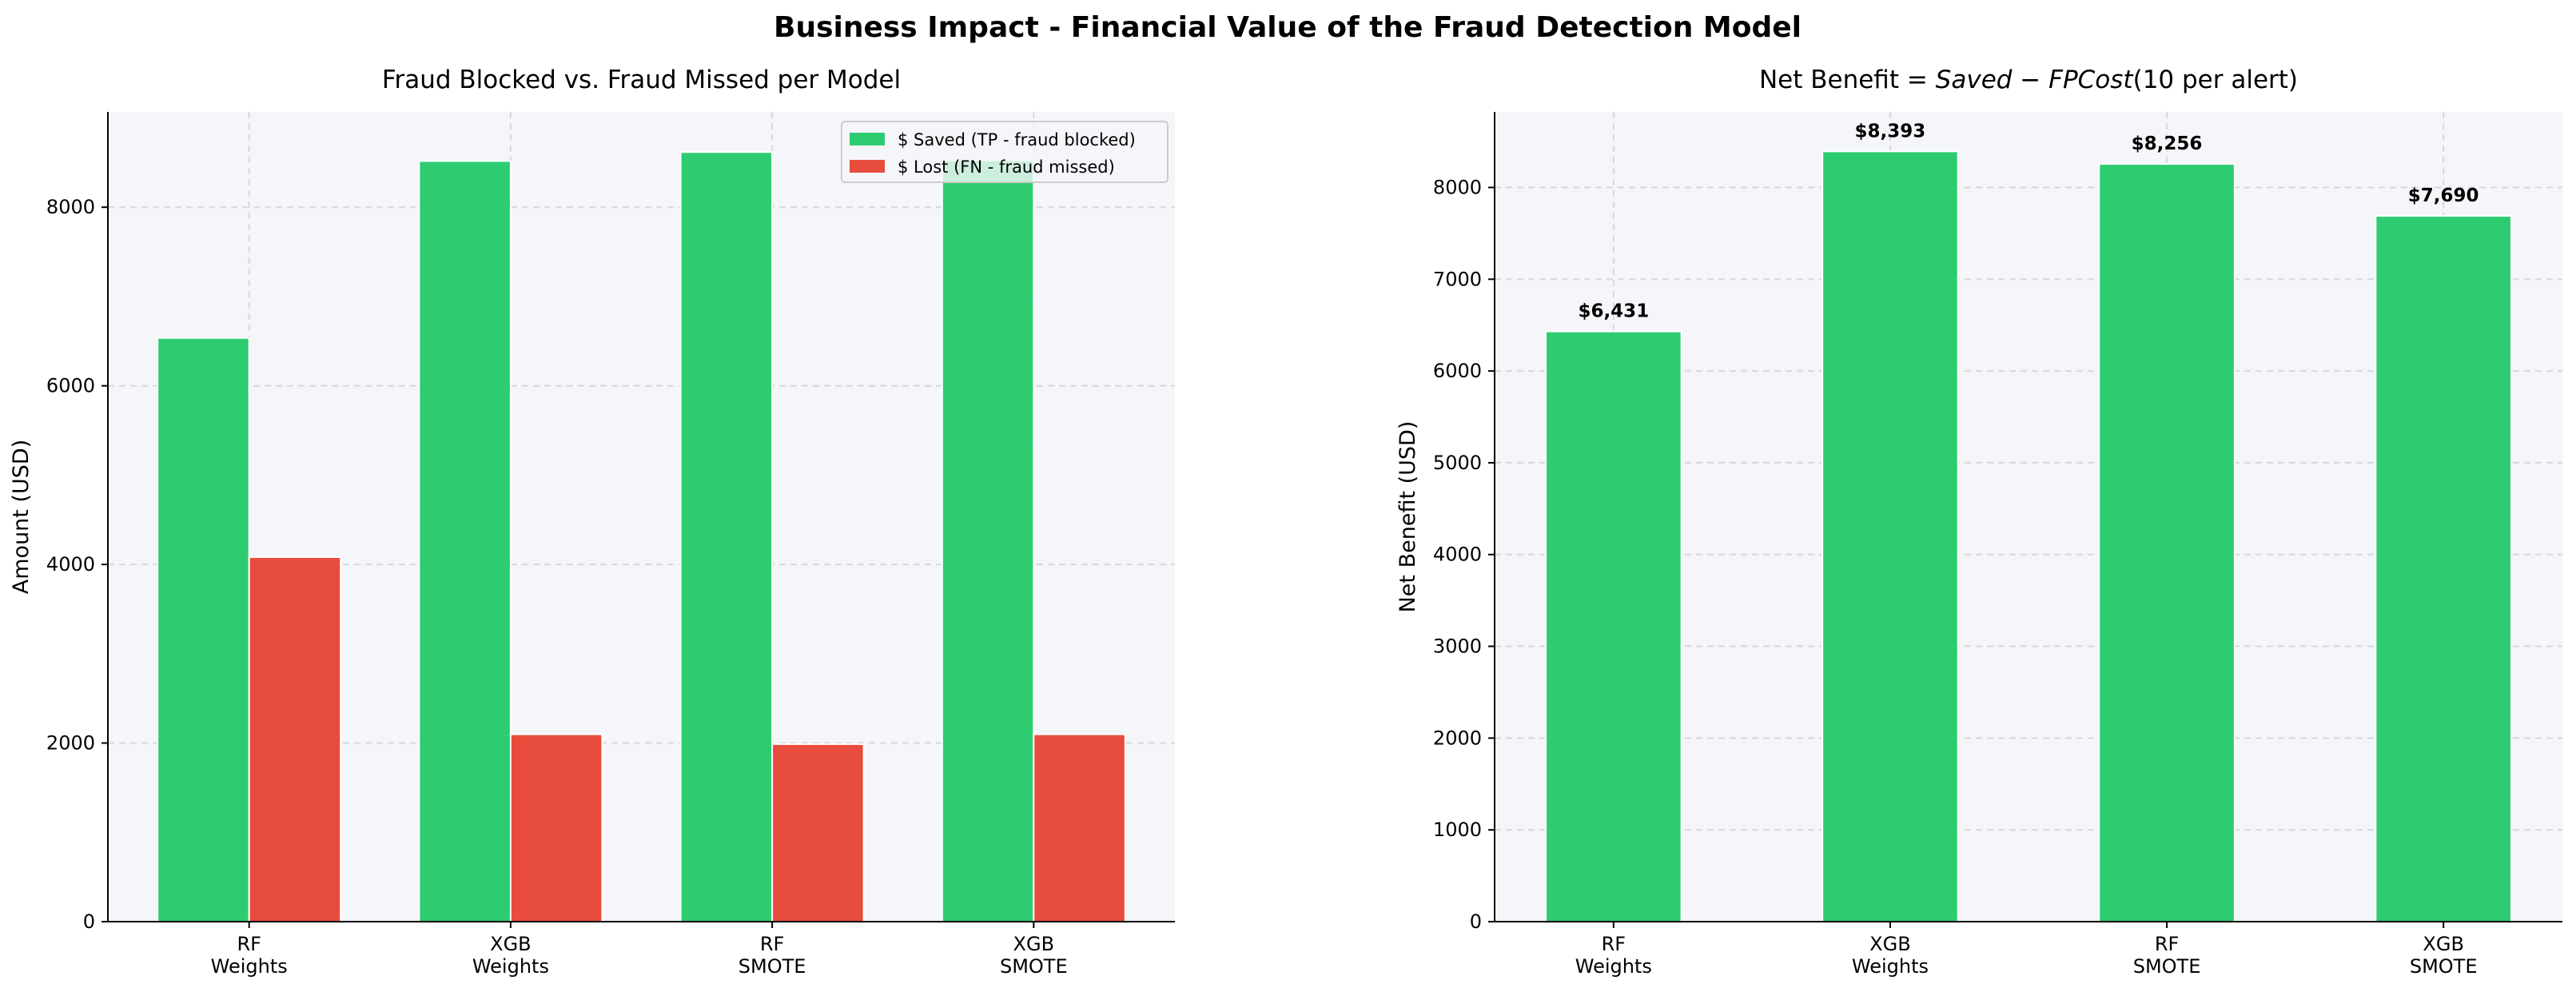 The height and width of the screenshot is (992, 2576). I want to click on chart-title-part: Saved, so click(1974, 80).